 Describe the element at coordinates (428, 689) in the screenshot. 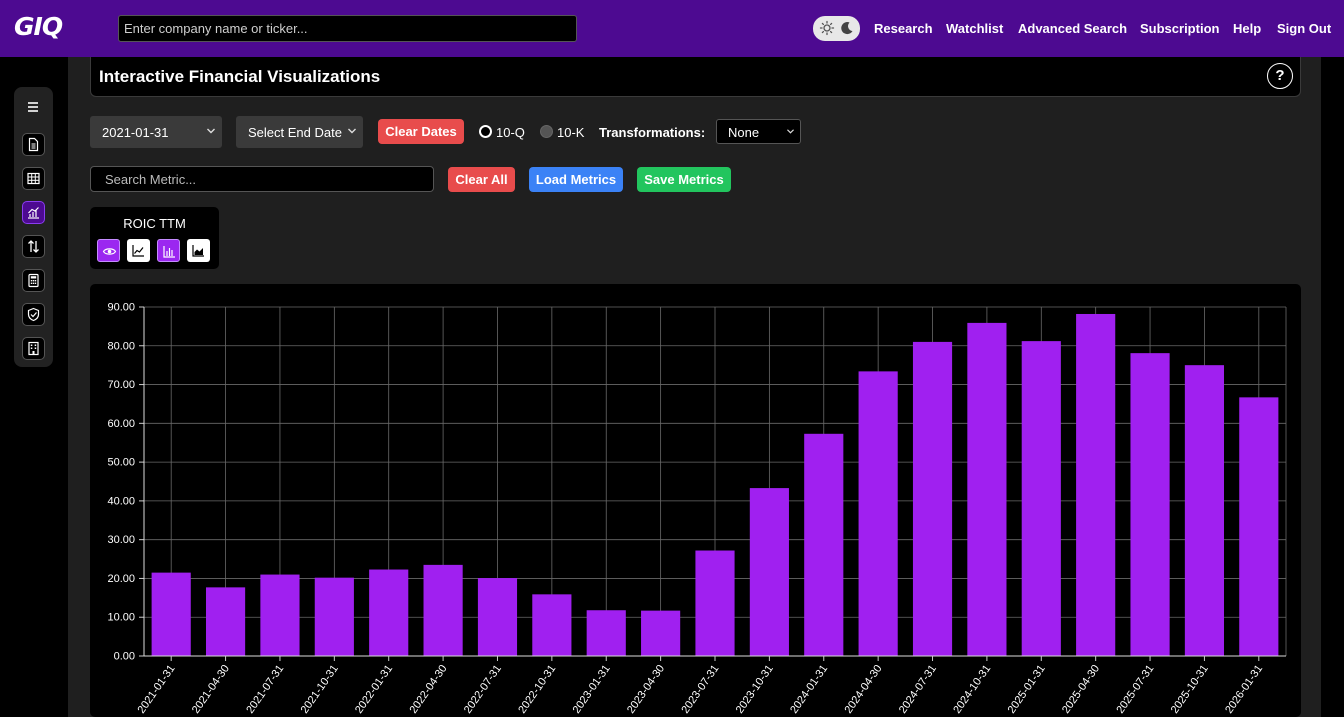

I see `x-tick-label: 2022-04-30` at that location.